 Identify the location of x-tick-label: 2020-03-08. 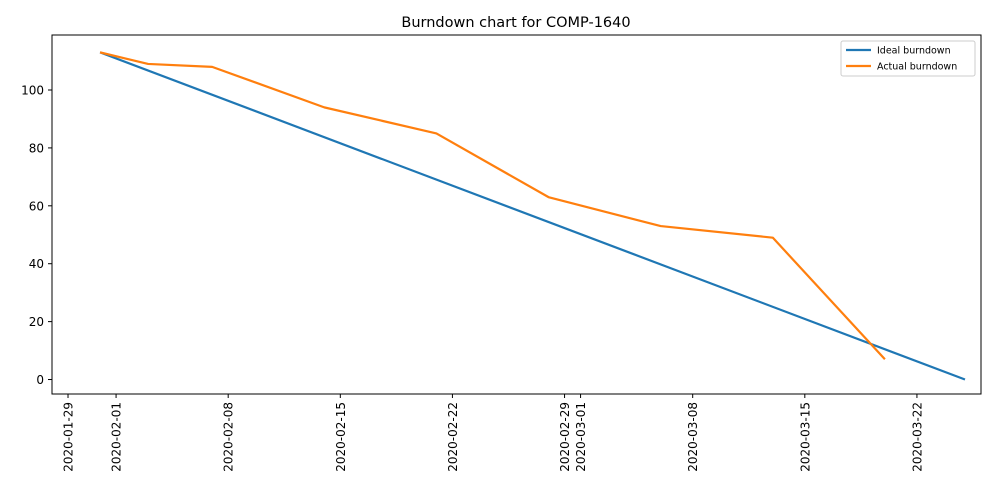
(693, 437).